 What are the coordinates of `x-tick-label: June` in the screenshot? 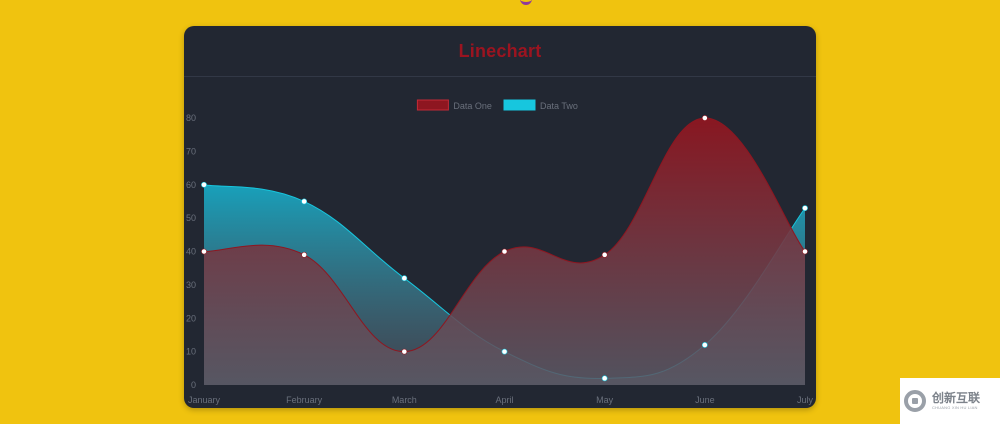 It's located at (705, 400).